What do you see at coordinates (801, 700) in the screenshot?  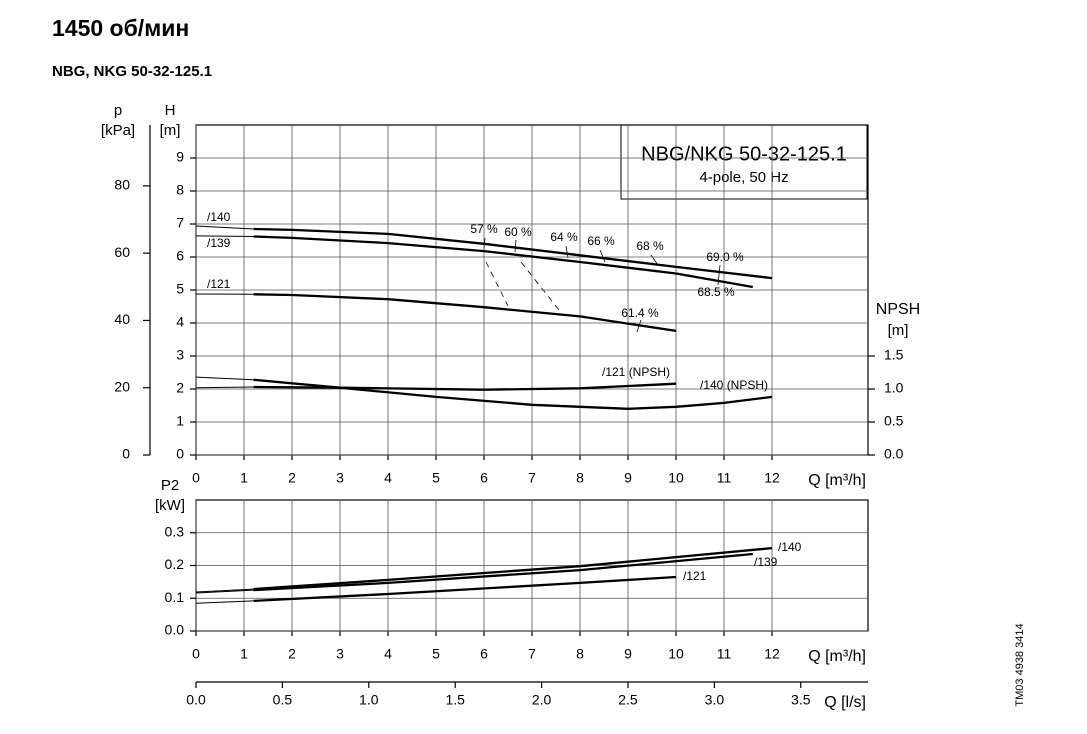 I see `x2-tick-label: 3.5` at bounding box center [801, 700].